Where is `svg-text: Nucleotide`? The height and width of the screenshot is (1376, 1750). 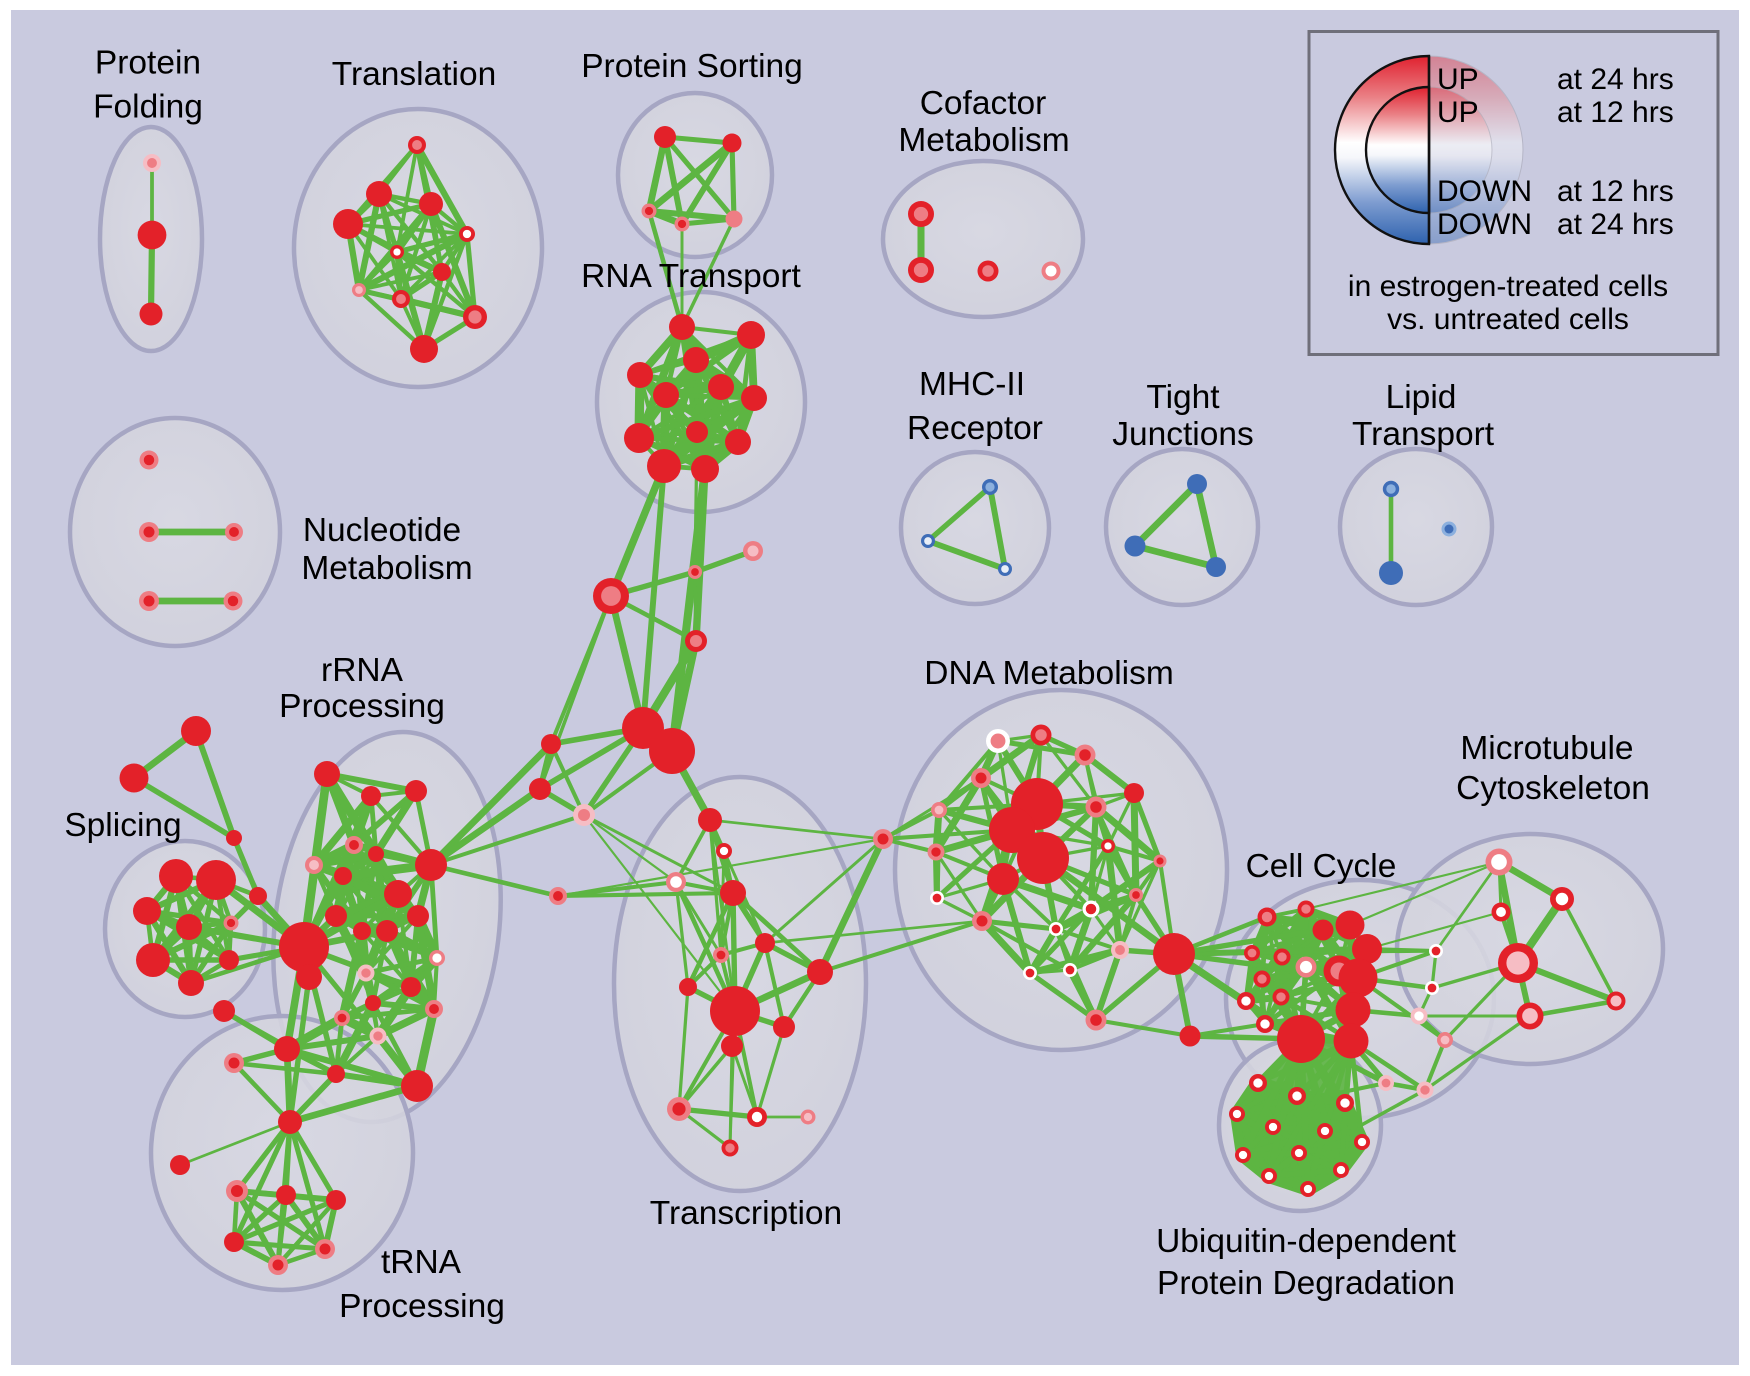
svg-text: Nucleotide is located at coordinates (382, 530).